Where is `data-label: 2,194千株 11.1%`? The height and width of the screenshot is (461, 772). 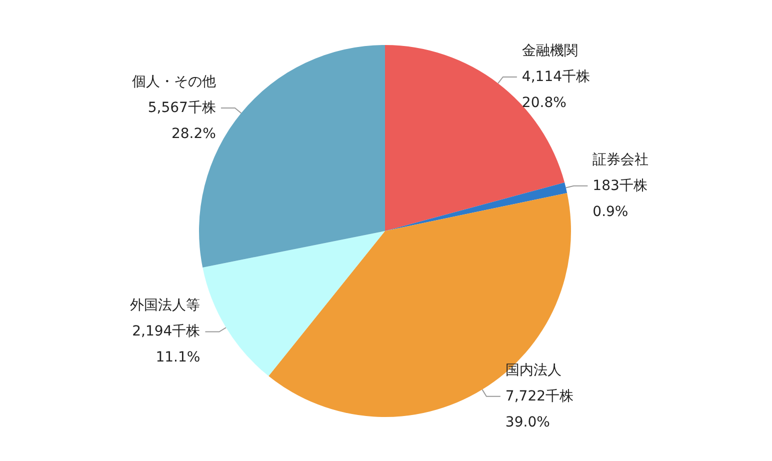 data-label: 2,194千株 11.1% is located at coordinates (166, 345).